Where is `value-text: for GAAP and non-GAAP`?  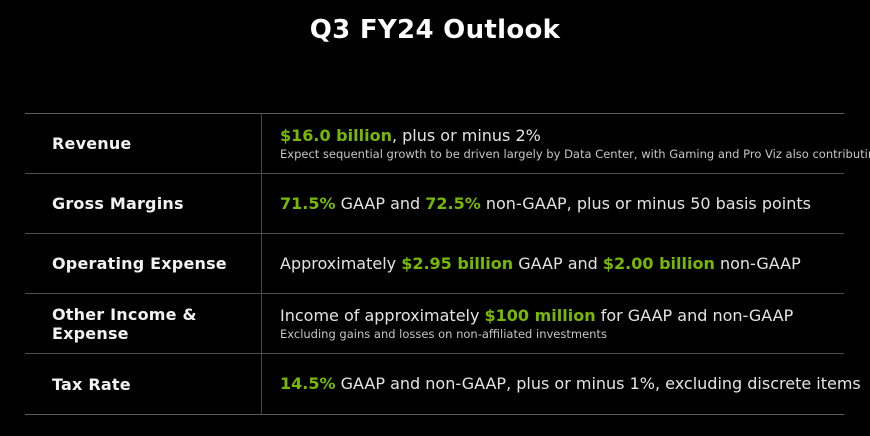
value-text: for GAAP and non-GAAP is located at coordinates (694, 315).